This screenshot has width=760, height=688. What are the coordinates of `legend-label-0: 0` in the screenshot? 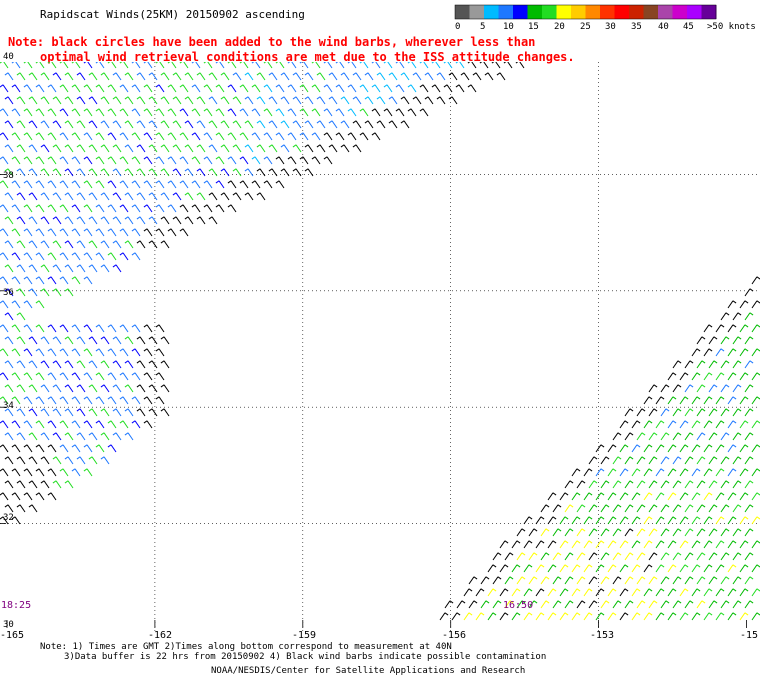 It's located at (458, 27).